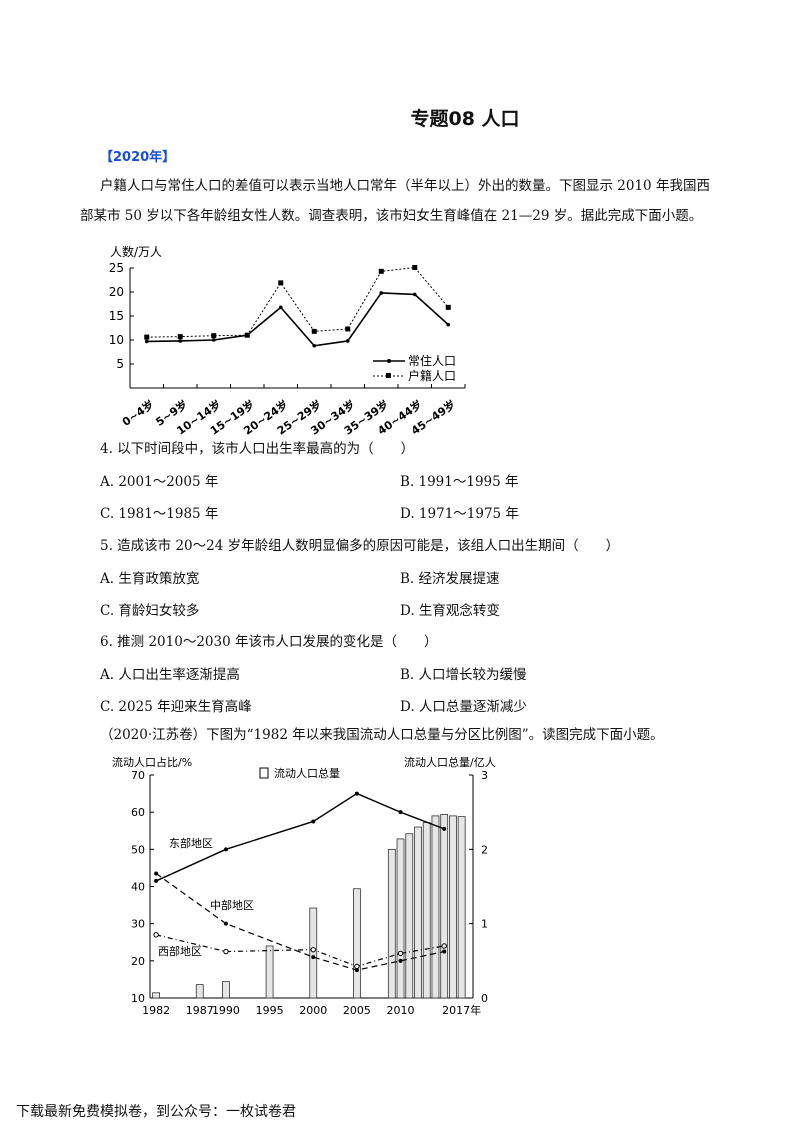 Image resolution: width=800 pixels, height=1132 pixels. Describe the element at coordinates (461, 1010) in the screenshot. I see `chart2-xtick-label: 2017年` at that location.